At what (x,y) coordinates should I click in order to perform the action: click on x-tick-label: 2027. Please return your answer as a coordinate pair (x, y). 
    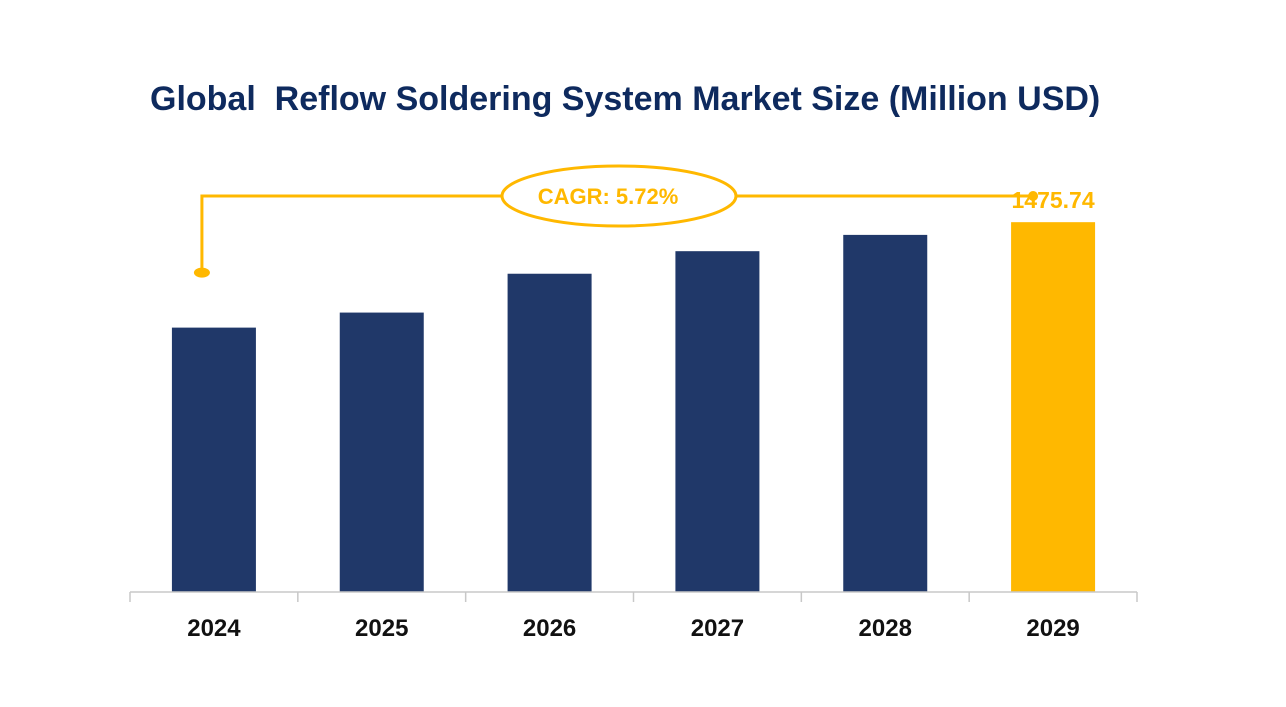
    Looking at the image, I should click on (717, 628).